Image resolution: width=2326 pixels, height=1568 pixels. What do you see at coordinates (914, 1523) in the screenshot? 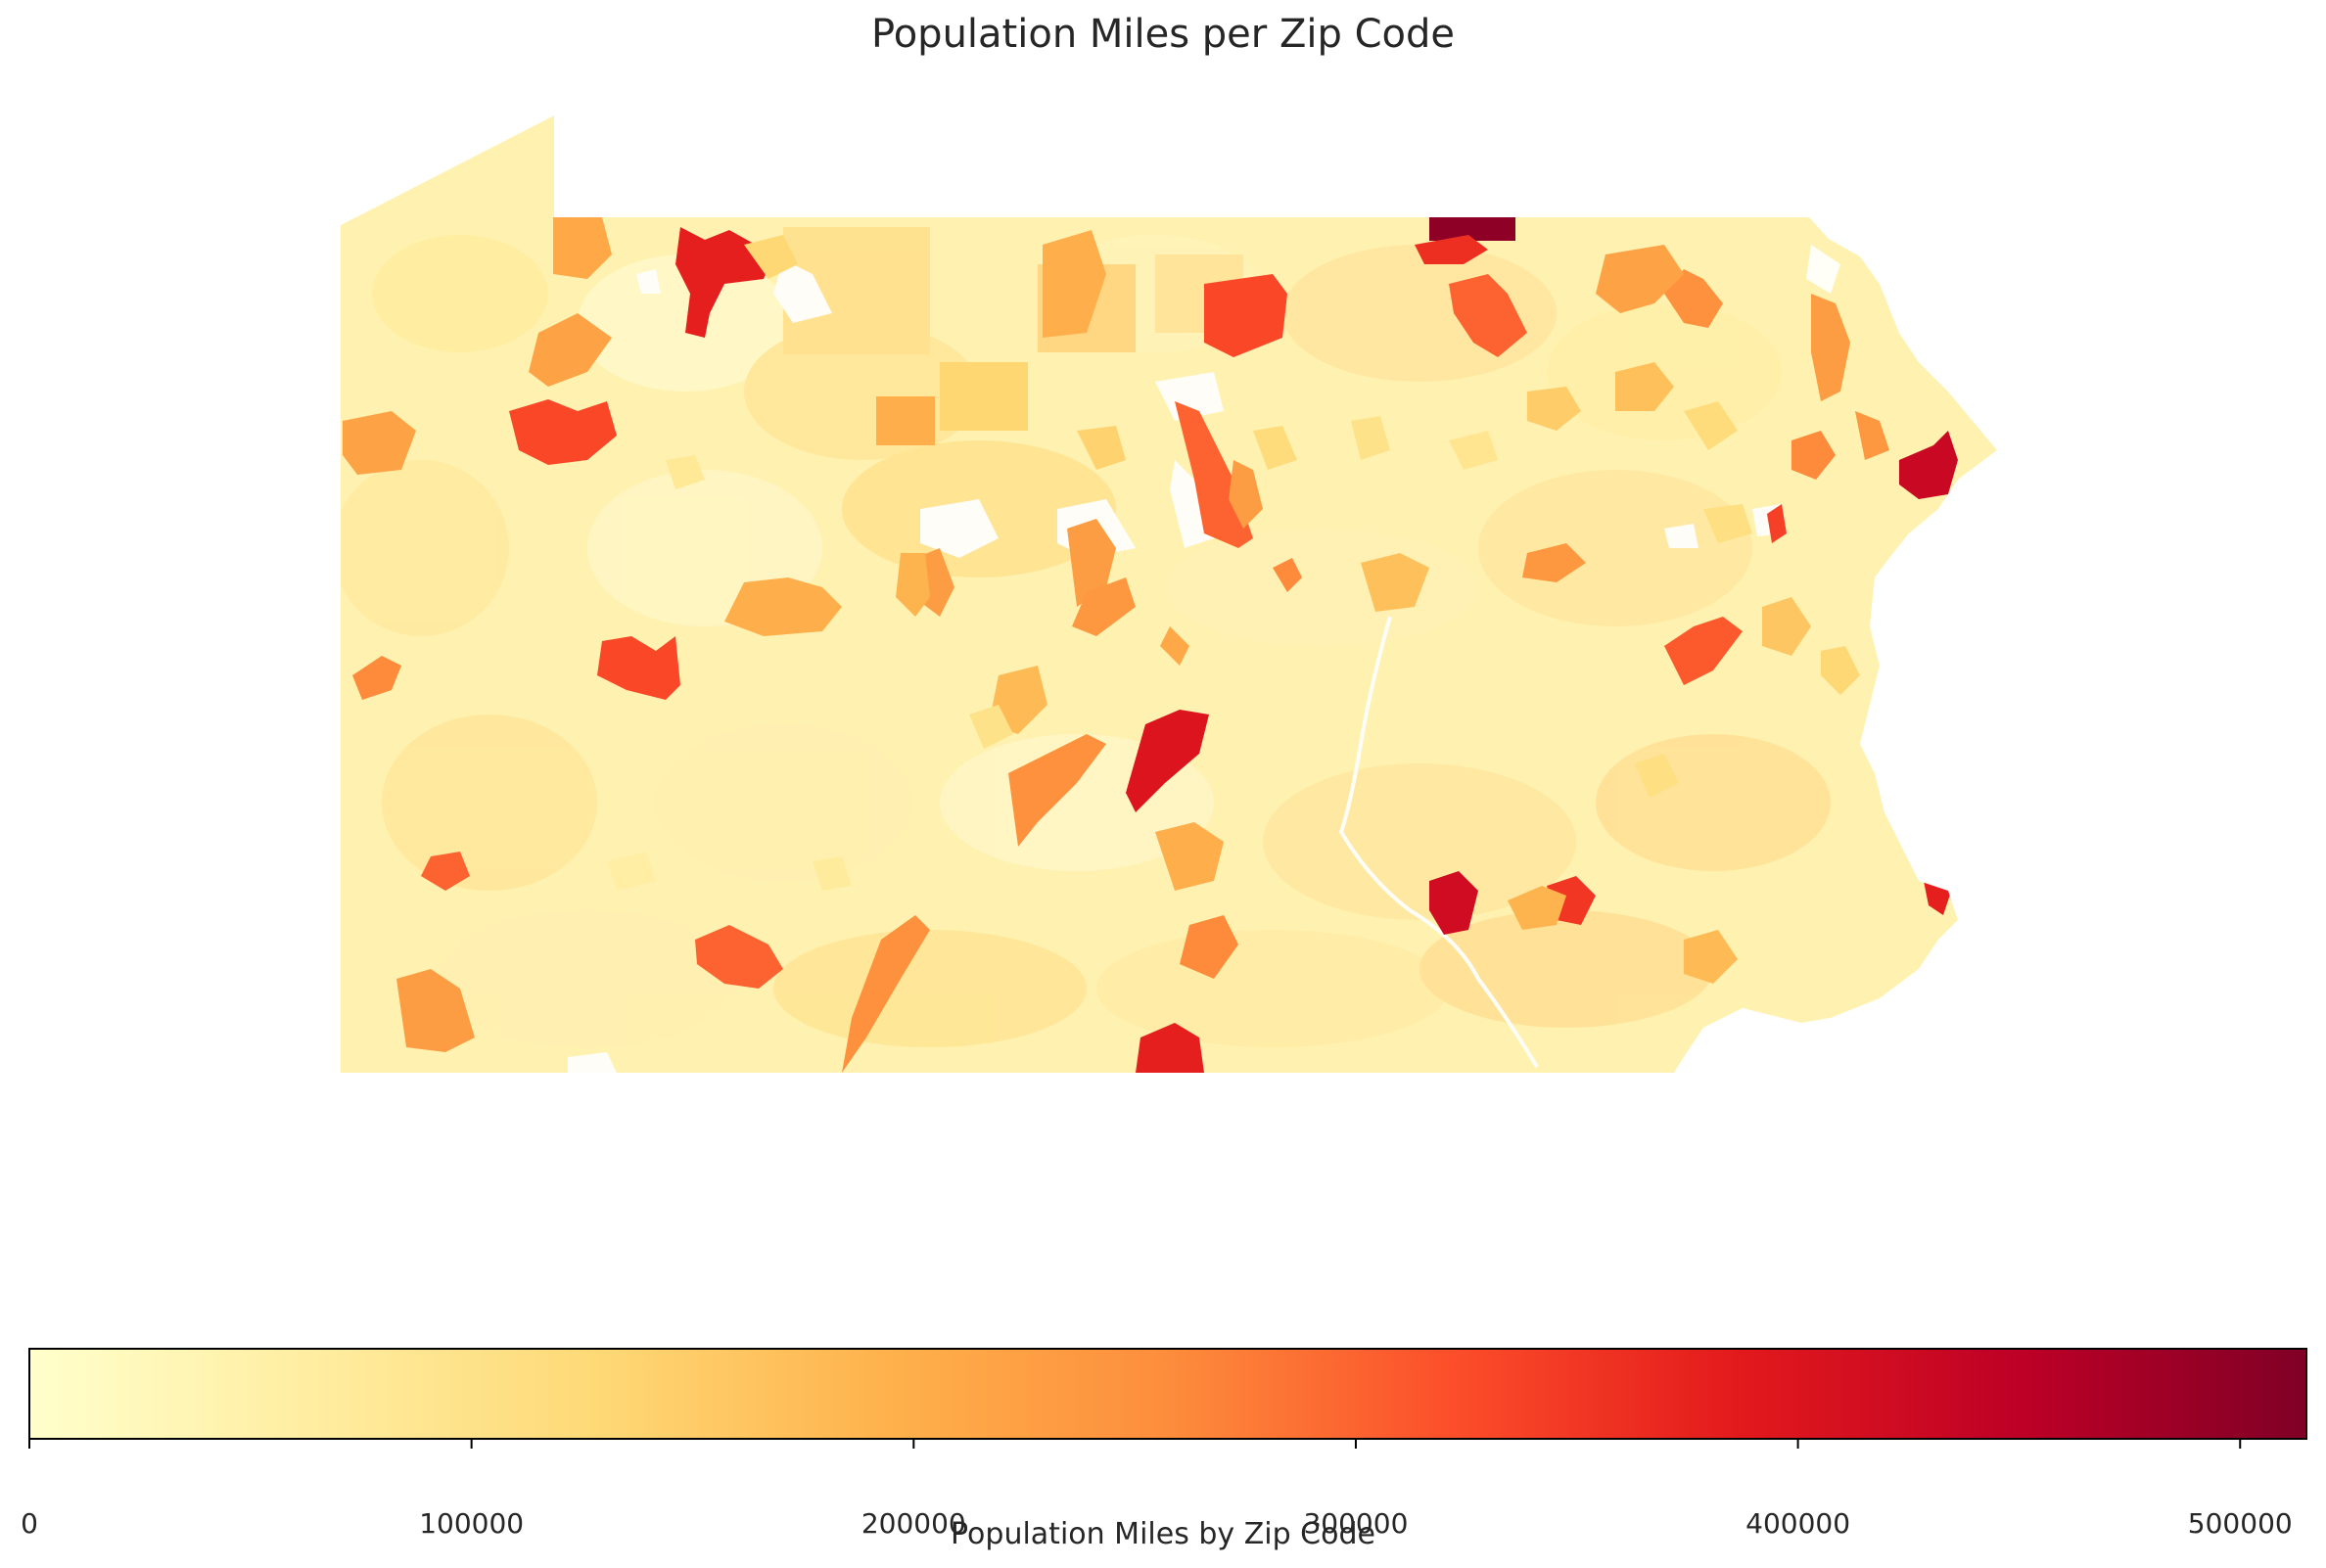
I see `colorbar-tick-label: 200000` at bounding box center [914, 1523].